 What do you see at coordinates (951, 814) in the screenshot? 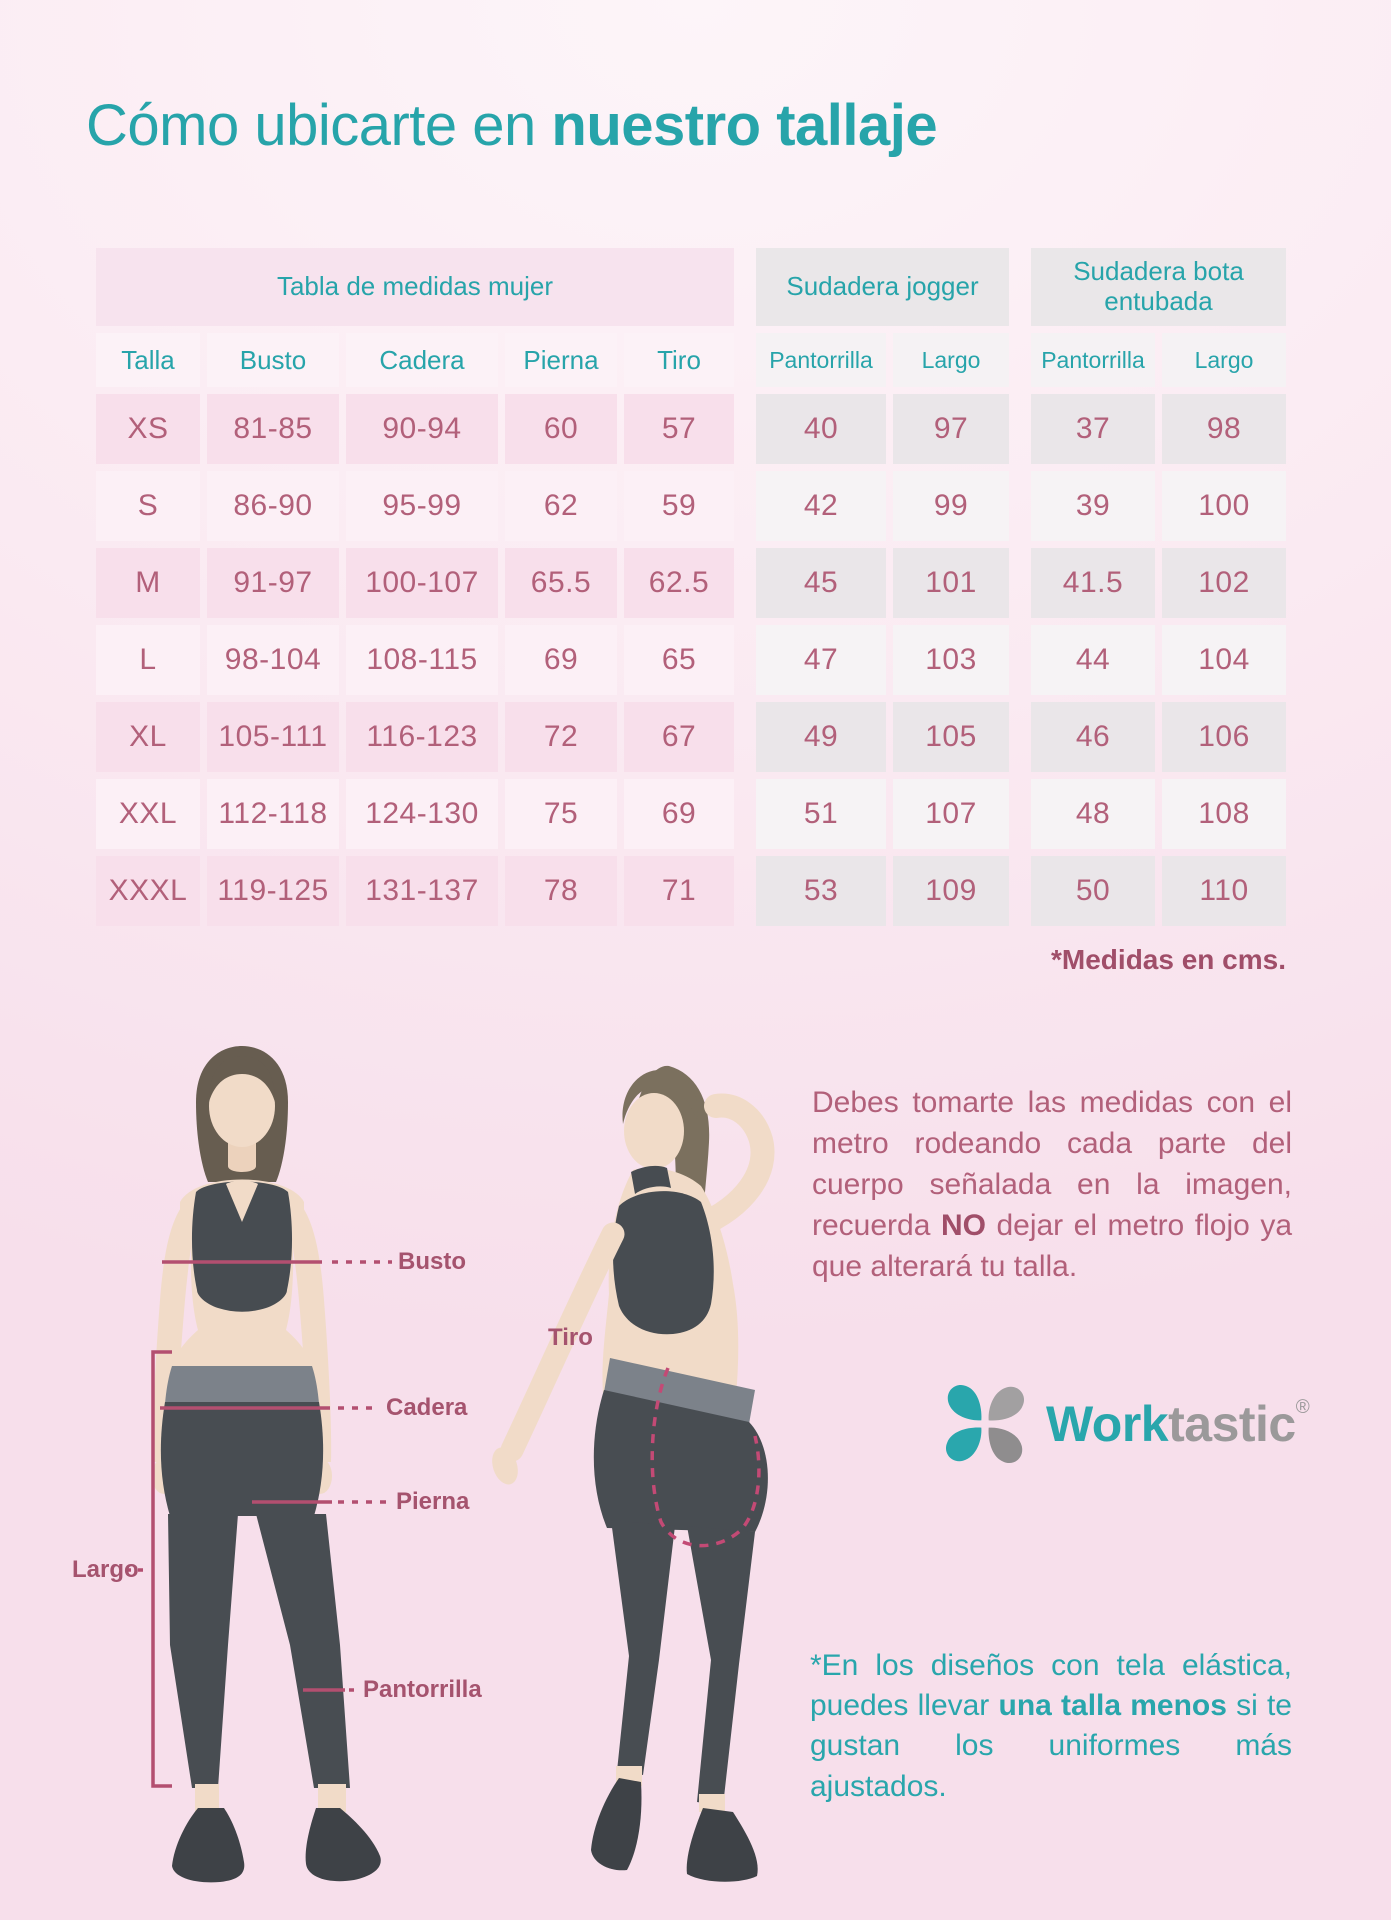
I see `value-cell: 107` at bounding box center [951, 814].